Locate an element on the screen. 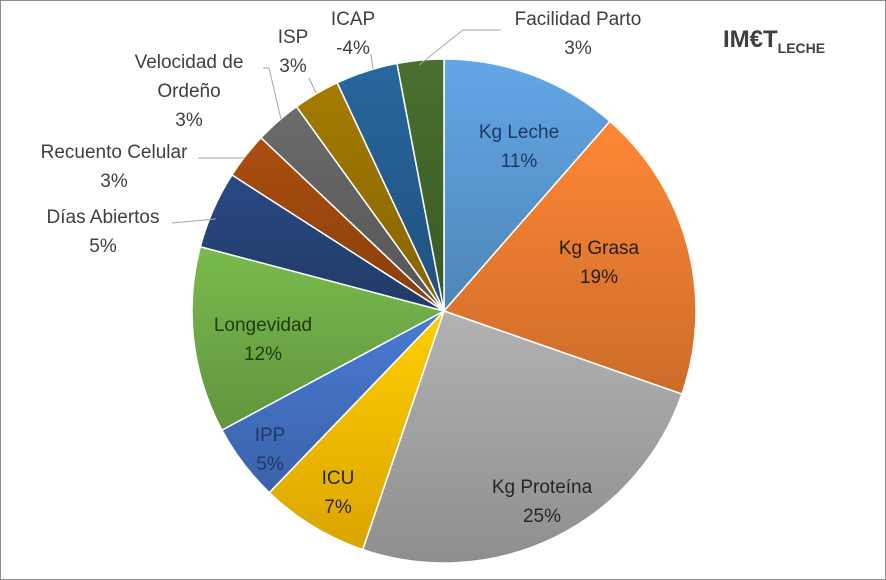 This screenshot has width=886, height=580. slice-label-kg-leche: Kg Leche 11% is located at coordinates (519, 147).